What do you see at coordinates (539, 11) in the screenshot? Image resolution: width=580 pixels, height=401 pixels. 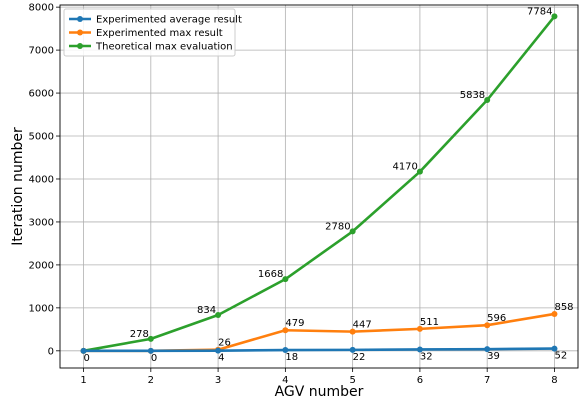 I see `series-2-data-label-7: 7784` at bounding box center [539, 11].